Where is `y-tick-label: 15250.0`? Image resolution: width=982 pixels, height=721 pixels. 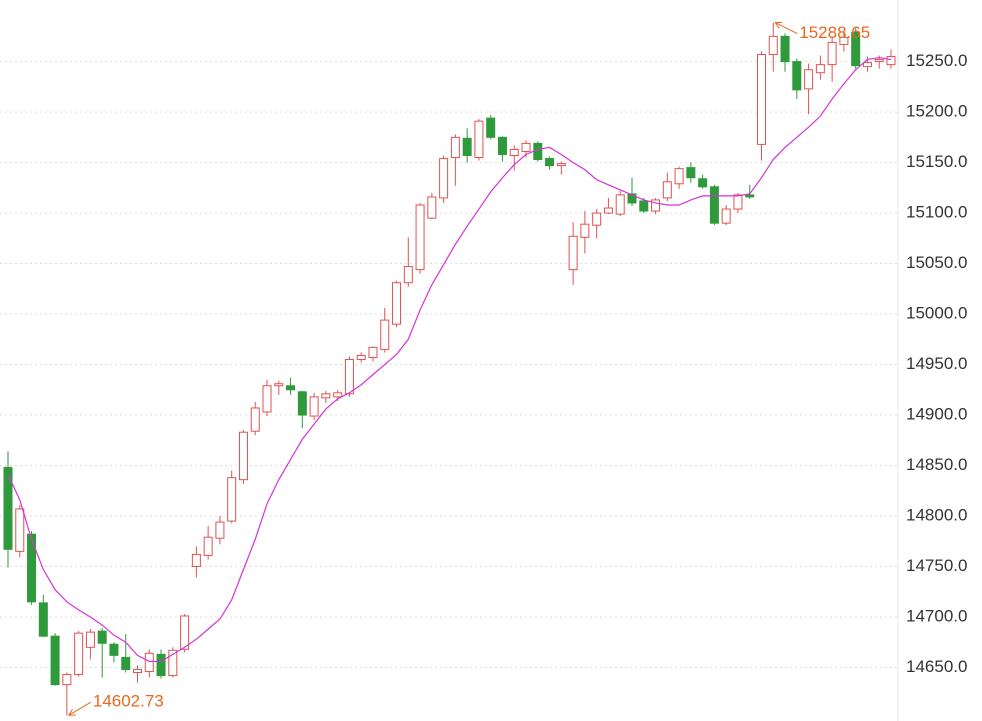
y-tick-label: 15250.0 is located at coordinates (936, 60).